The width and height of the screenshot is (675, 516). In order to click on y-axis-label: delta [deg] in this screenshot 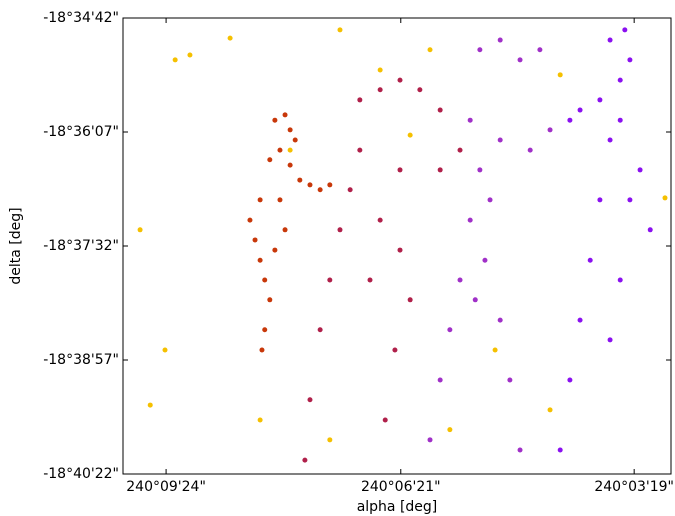, I will do `click(16, 245)`.